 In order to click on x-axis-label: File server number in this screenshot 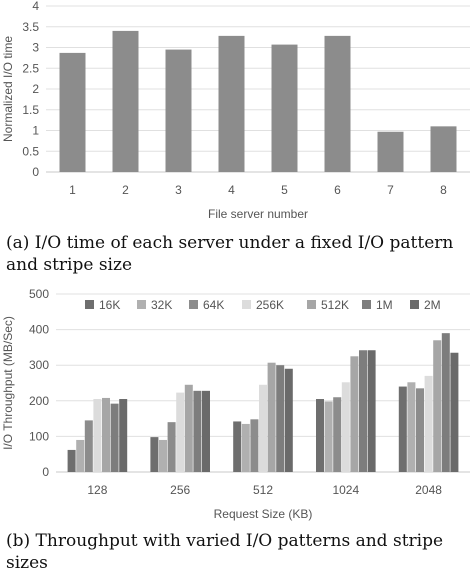, I will do `click(258, 214)`.